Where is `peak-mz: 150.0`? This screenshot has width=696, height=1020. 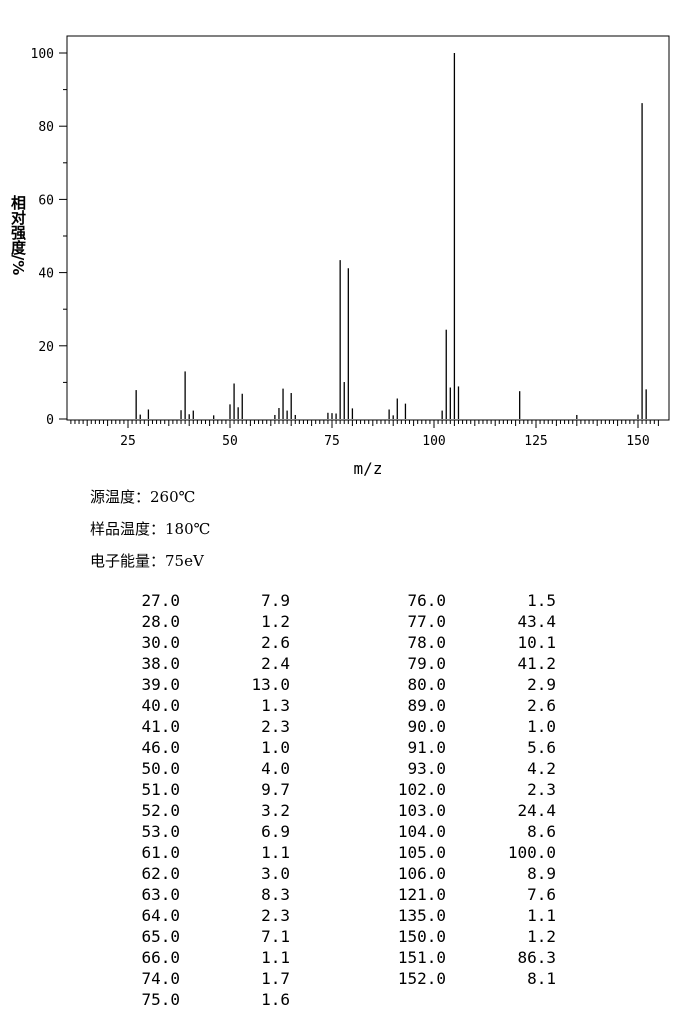
peak-mz: 150.0 is located at coordinates (421, 936).